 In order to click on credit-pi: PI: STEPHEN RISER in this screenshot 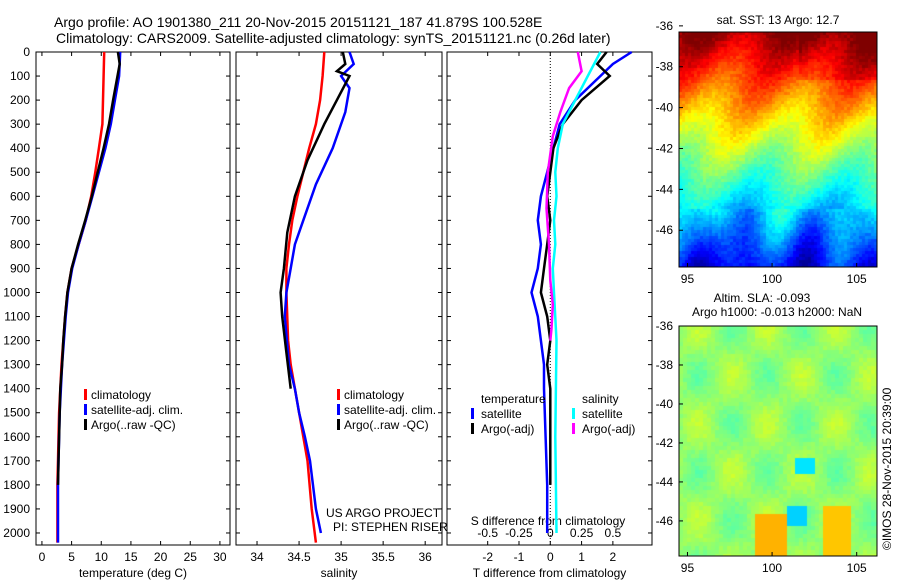, I will do `click(390, 527)`.